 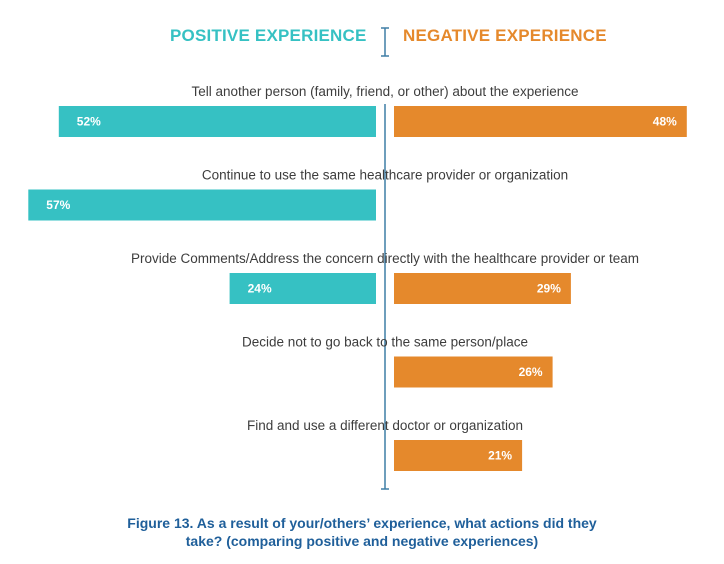 I want to click on data-label-positive: 52%, so click(x=89, y=122).